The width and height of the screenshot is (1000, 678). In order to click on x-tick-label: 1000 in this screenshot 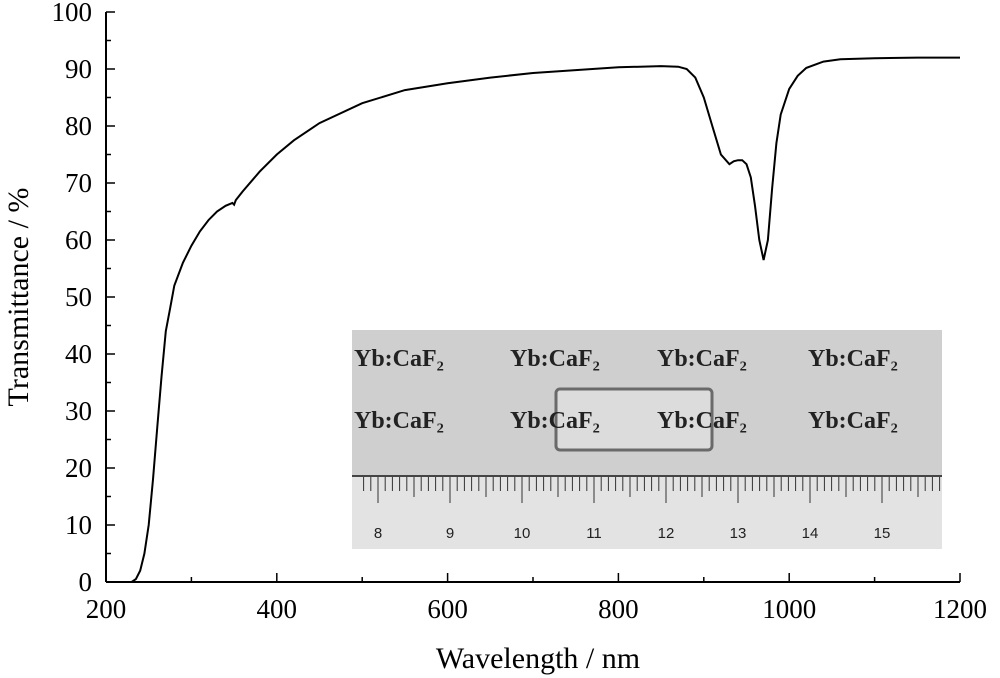, I will do `click(789, 609)`.